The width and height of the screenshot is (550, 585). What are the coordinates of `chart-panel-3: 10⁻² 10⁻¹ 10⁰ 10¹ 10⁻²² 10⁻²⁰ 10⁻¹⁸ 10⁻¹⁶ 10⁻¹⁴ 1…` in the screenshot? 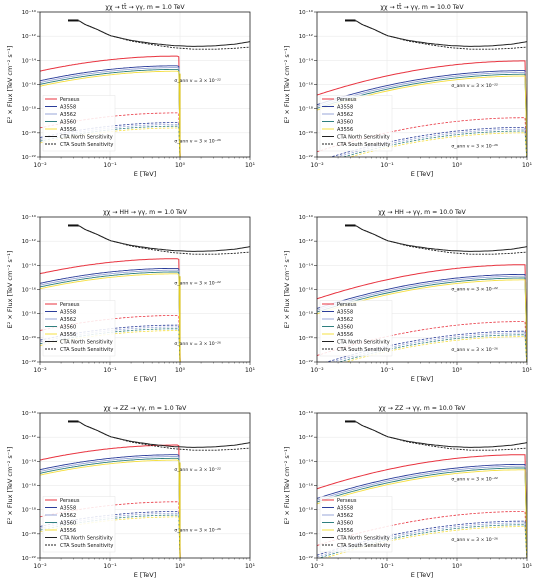 It's located at (131, 296).